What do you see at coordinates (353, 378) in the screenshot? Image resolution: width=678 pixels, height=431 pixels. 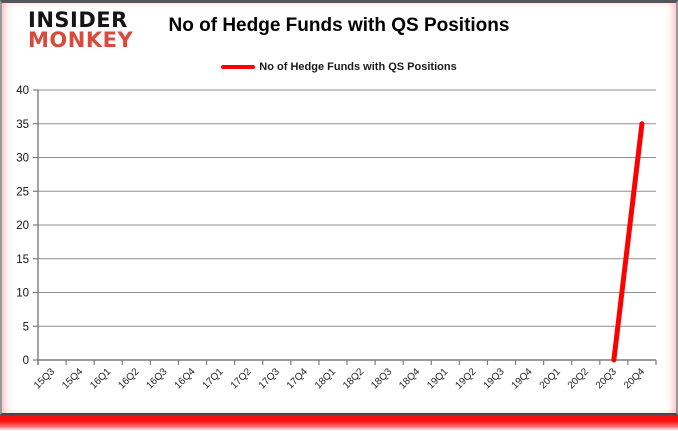 I see `svg-text: 18Q2` at bounding box center [353, 378].